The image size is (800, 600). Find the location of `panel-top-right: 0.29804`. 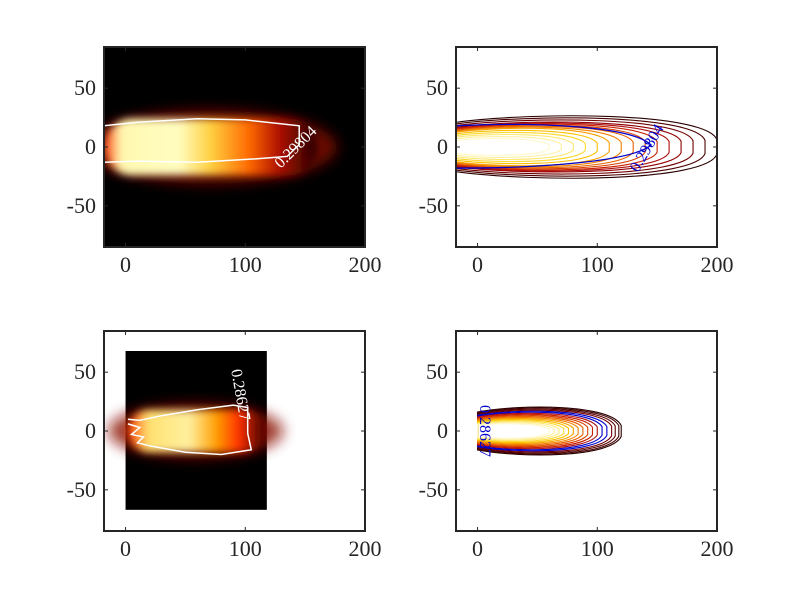

panel-top-right: 0.29804 is located at coordinates (586, 147).